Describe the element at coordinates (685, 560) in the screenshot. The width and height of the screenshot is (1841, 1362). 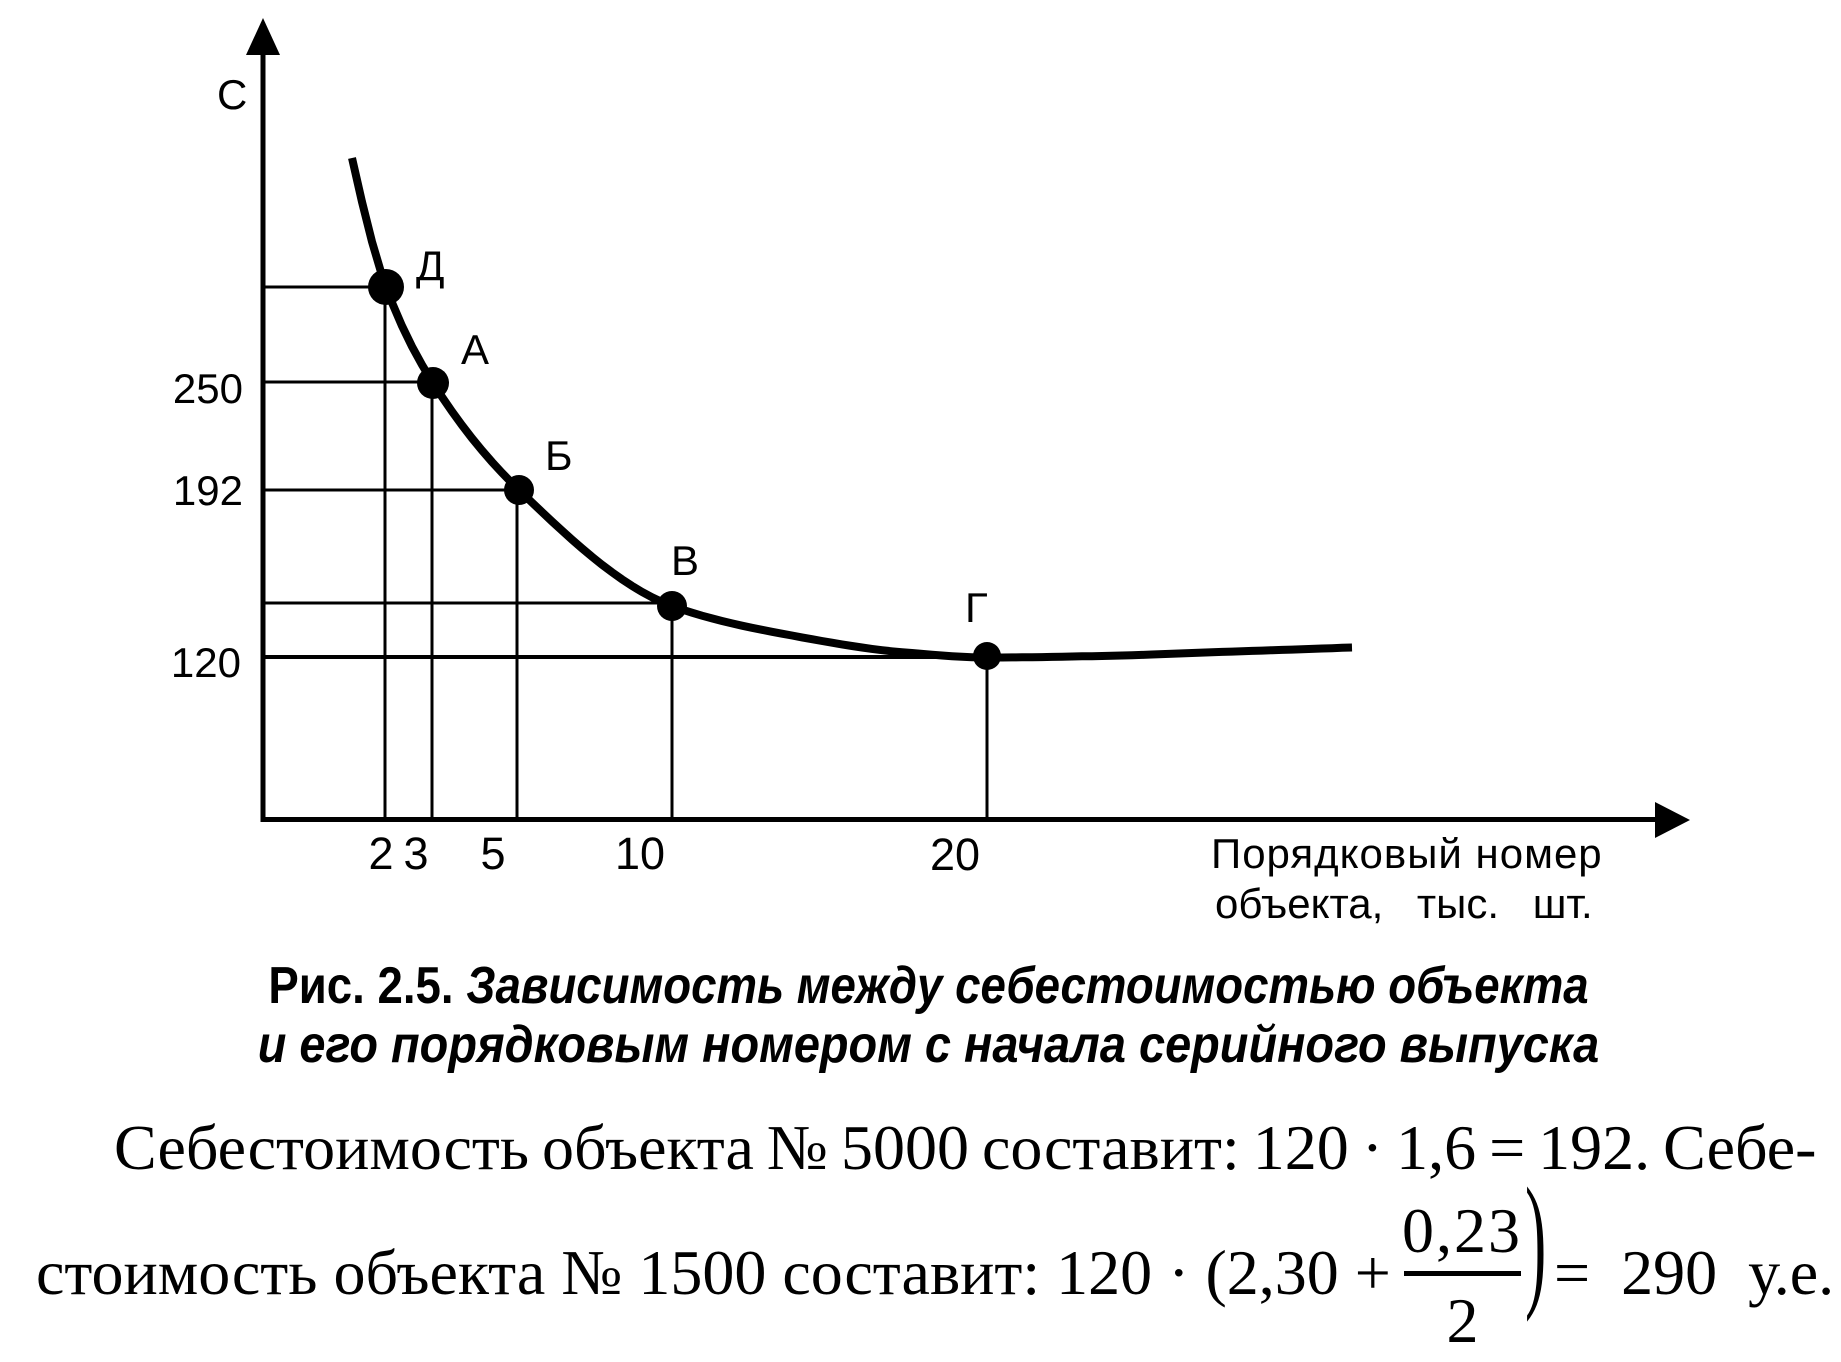
I see `svg-text: В` at that location.